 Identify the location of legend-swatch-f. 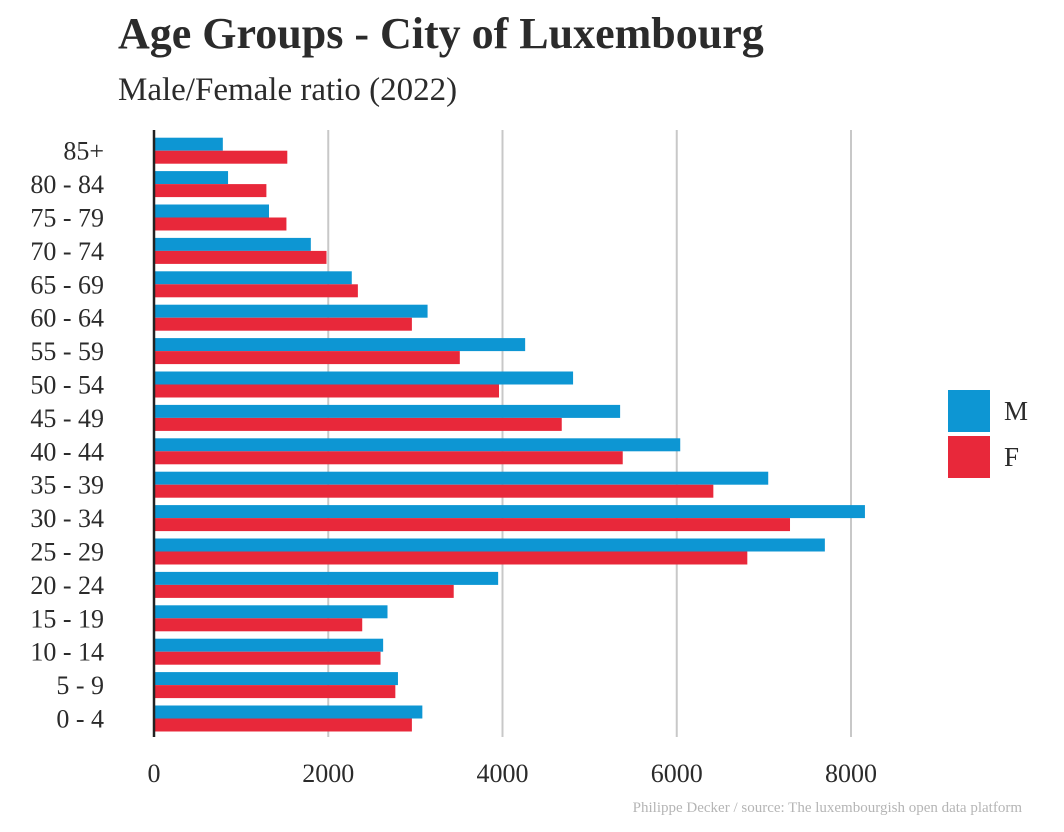
(969, 457).